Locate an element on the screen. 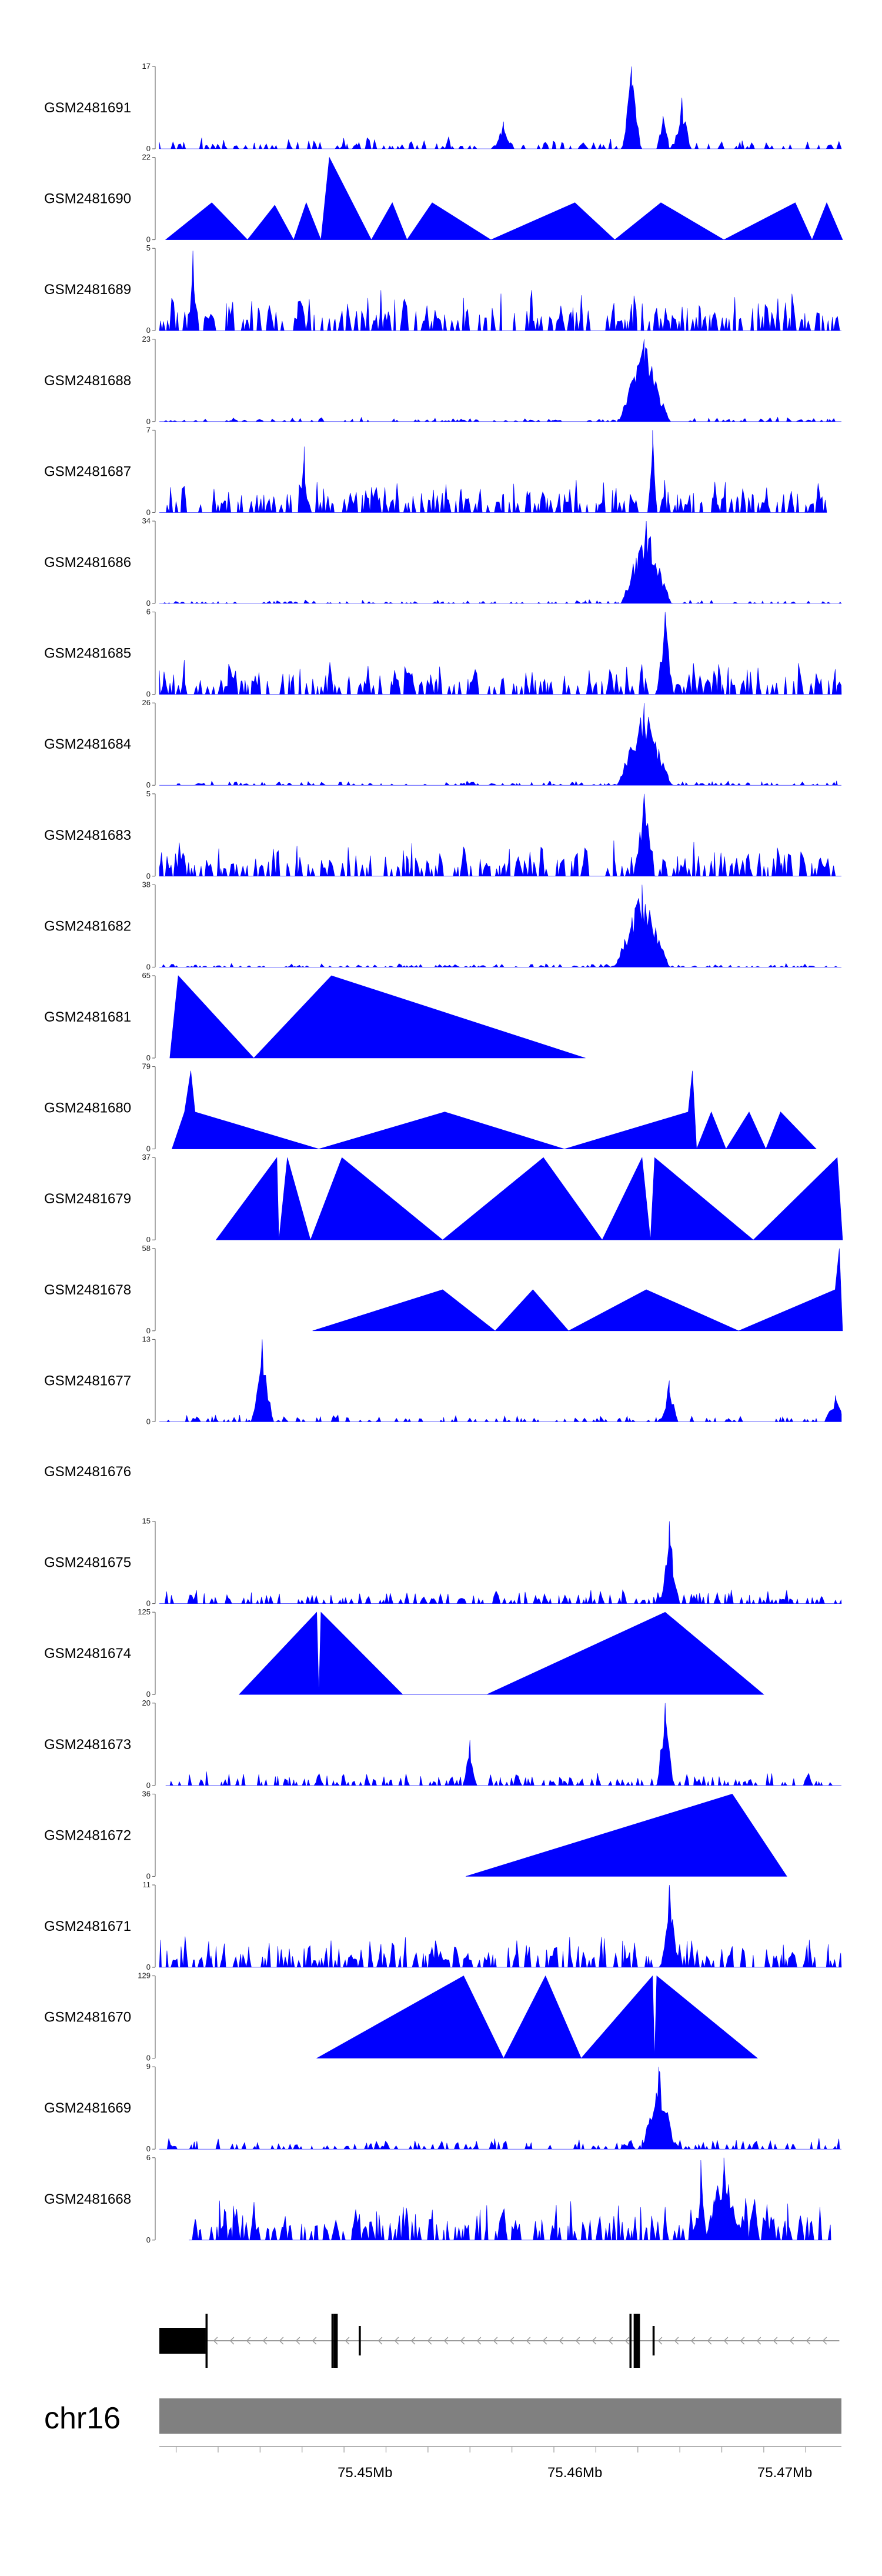  chromosome-ideogram: chr16 is located at coordinates (442, 2416).